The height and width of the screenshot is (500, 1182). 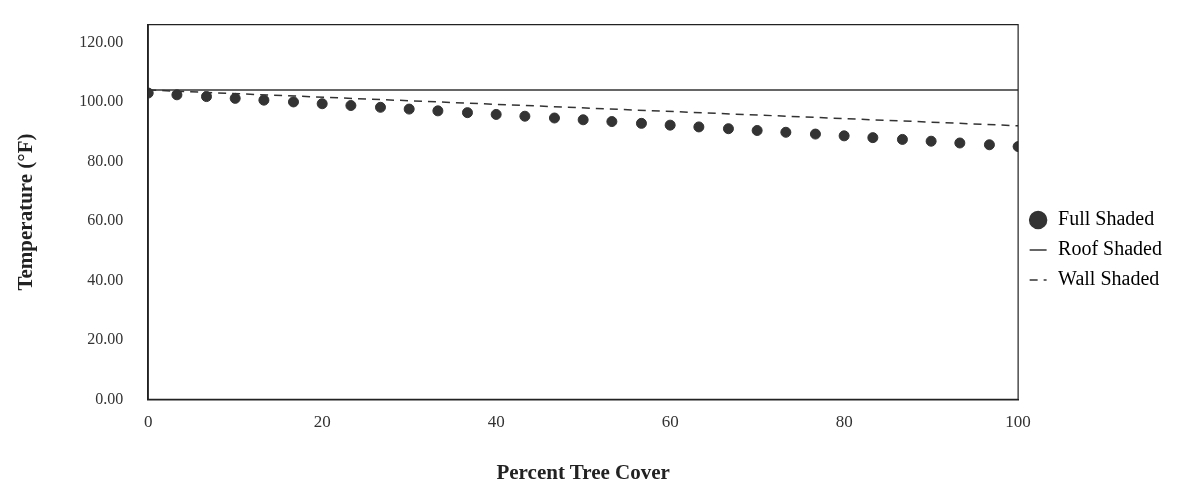 I want to click on x-tick-label: 40, so click(x=496, y=422).